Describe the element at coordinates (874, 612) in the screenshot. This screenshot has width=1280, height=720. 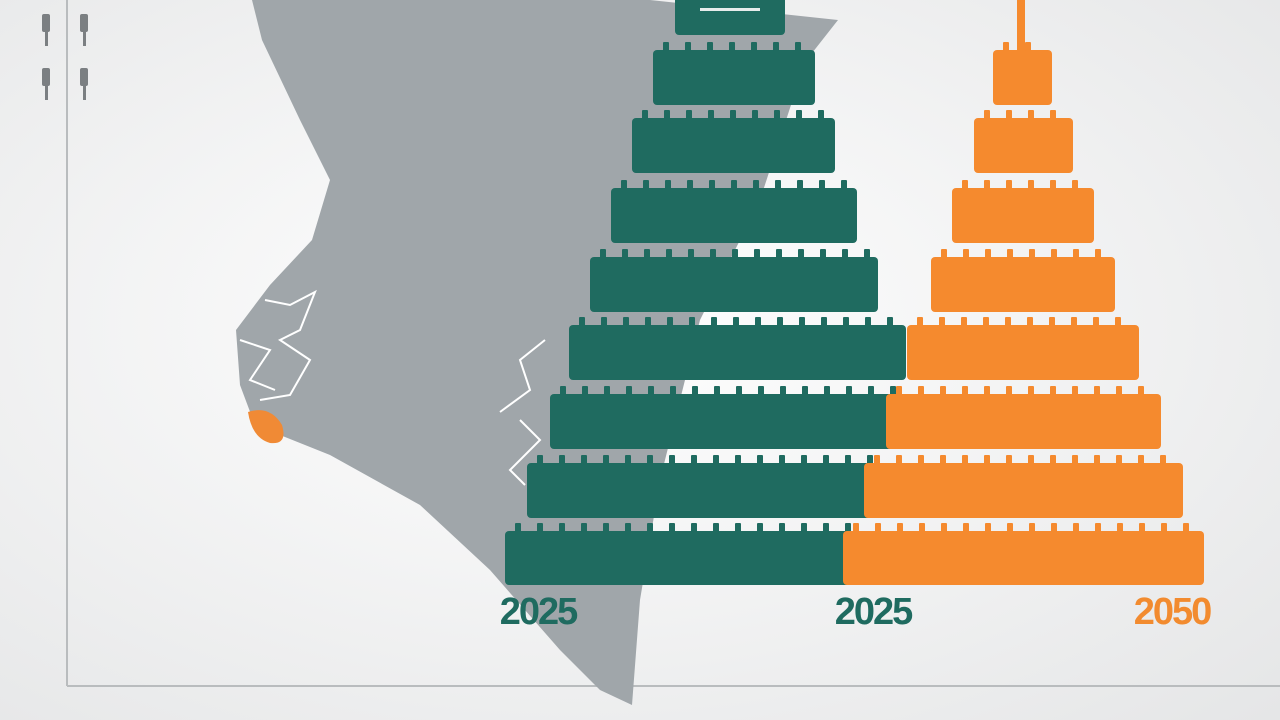
I see `year-label: 2025` at that location.